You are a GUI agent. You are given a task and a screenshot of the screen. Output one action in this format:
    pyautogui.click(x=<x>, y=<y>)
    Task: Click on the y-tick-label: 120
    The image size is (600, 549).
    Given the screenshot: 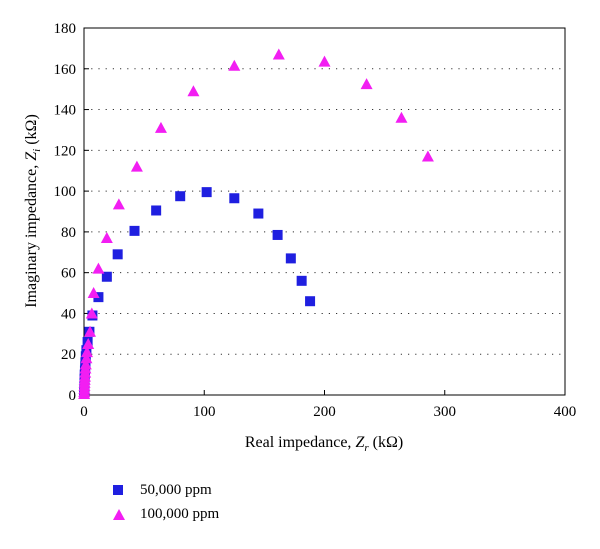 What is the action you would take?
    pyautogui.click(x=65, y=151)
    